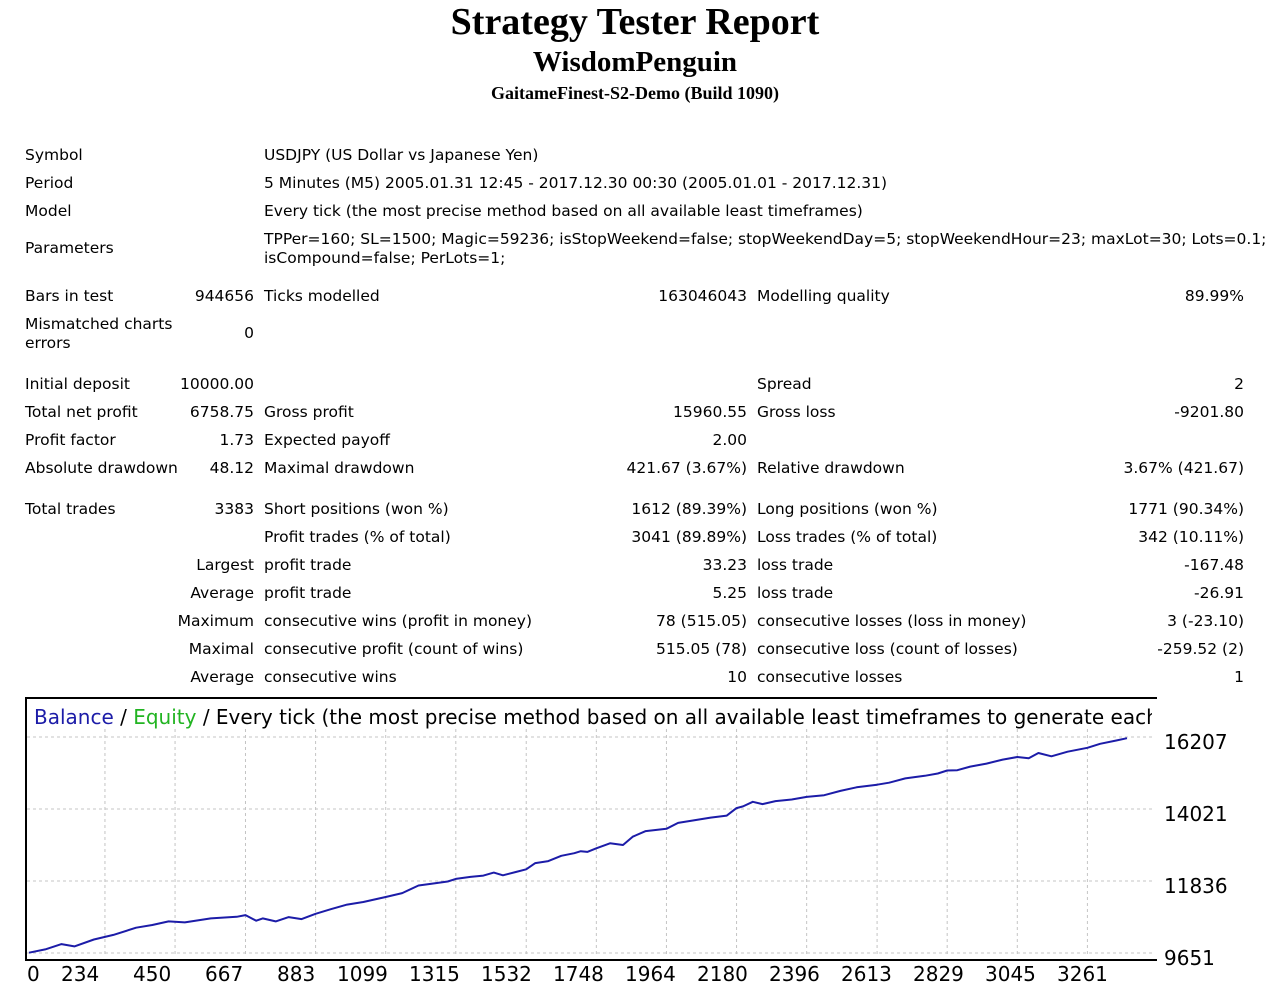  Describe the element at coordinates (70, 440) in the screenshot. I see `profit-factor-label: Profit factor` at that location.